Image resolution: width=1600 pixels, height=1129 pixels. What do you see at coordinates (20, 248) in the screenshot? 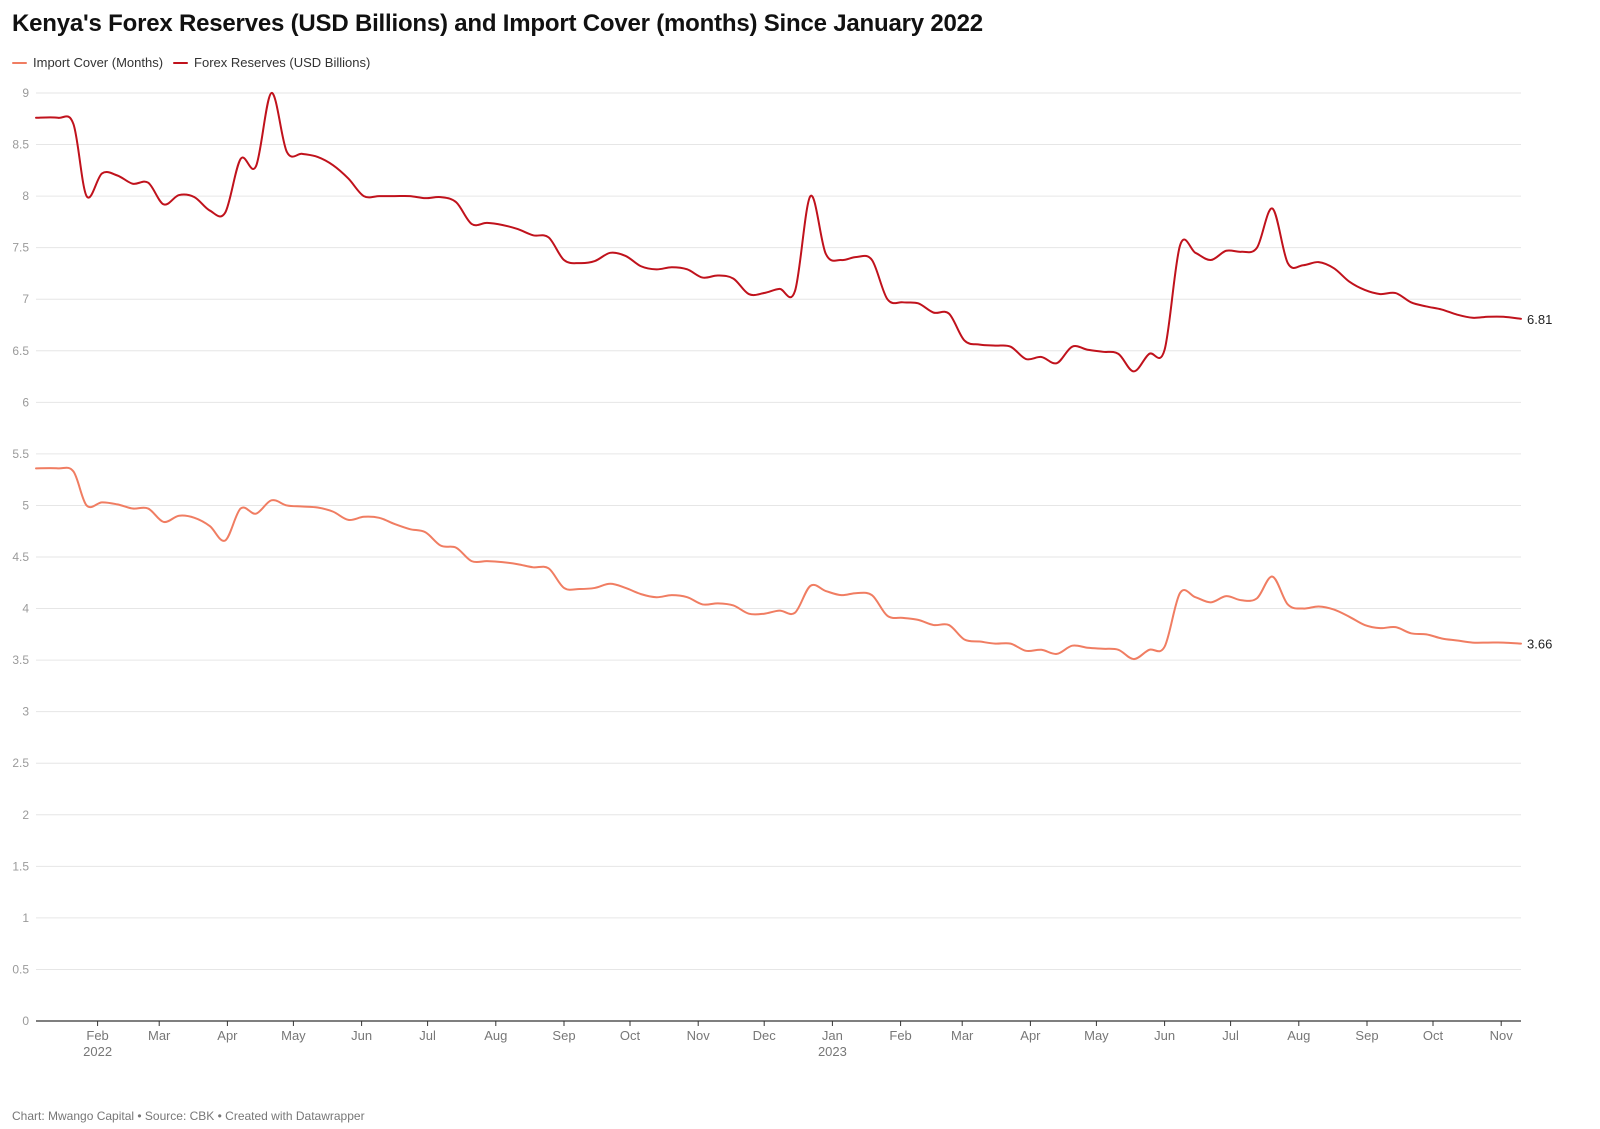
I see `y-tick-label: 7.5` at bounding box center [20, 248].